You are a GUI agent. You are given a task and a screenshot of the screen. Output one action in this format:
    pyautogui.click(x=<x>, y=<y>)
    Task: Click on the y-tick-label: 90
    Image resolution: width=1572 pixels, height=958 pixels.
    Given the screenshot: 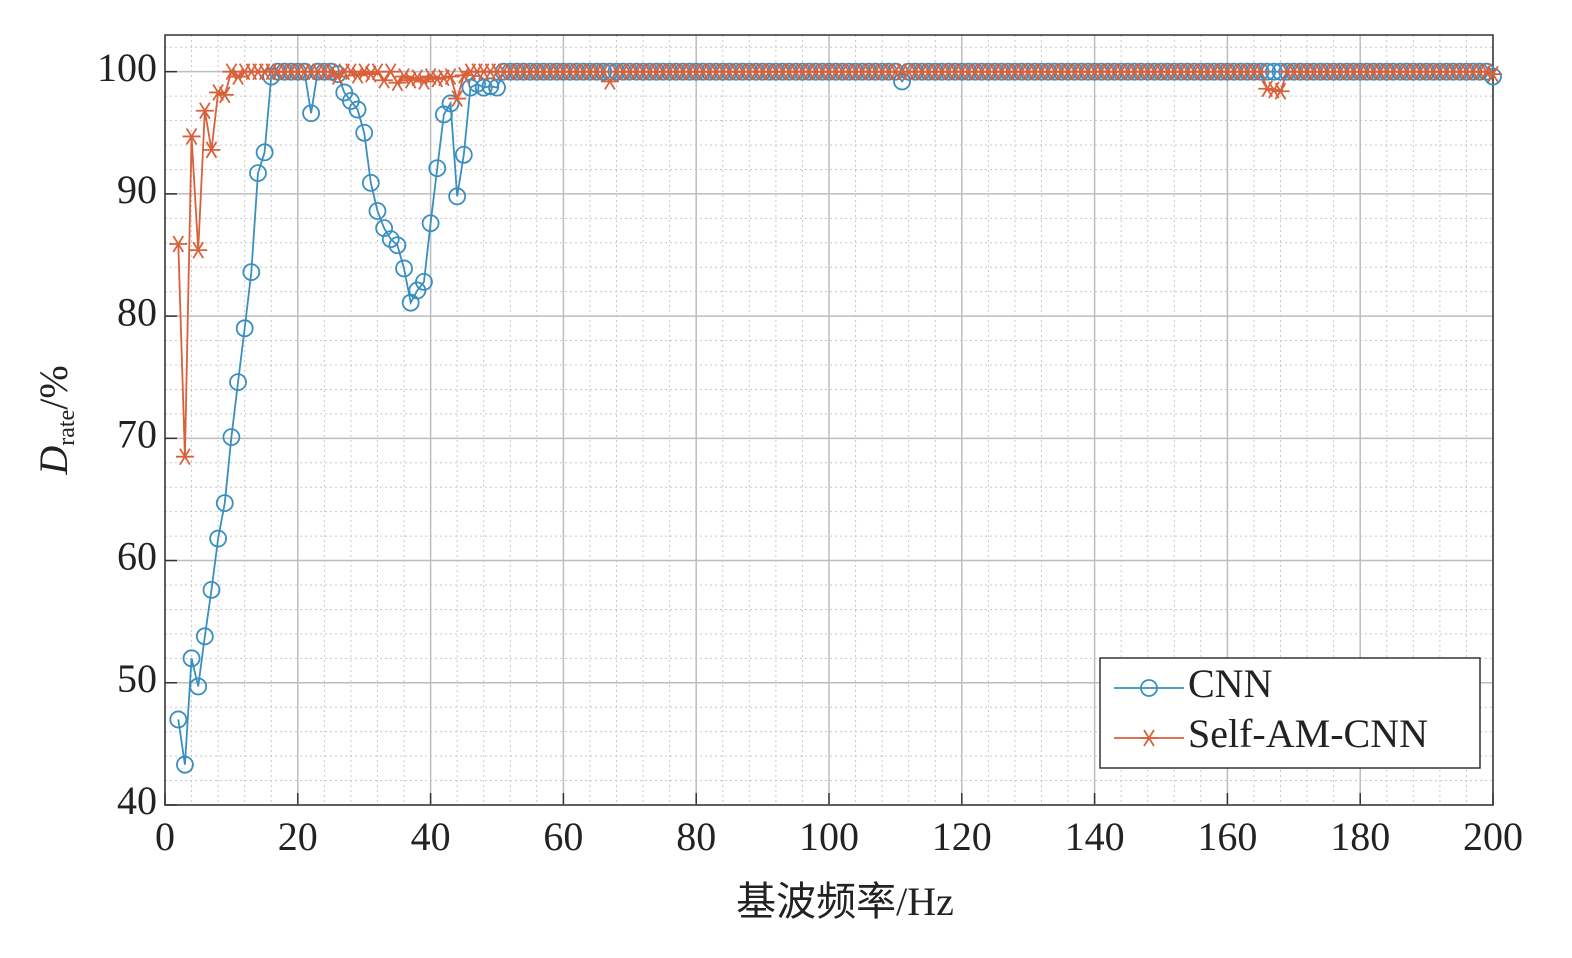 What is the action you would take?
    pyautogui.click(x=137, y=189)
    